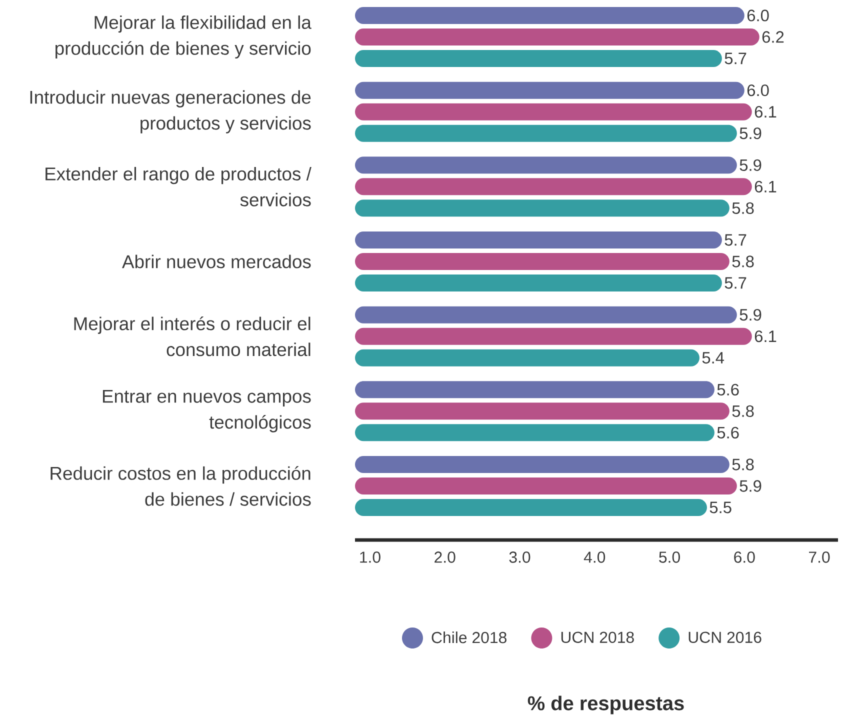 This screenshot has height=719, width=849. I want to click on x-tick-label: 2.0, so click(445, 557).